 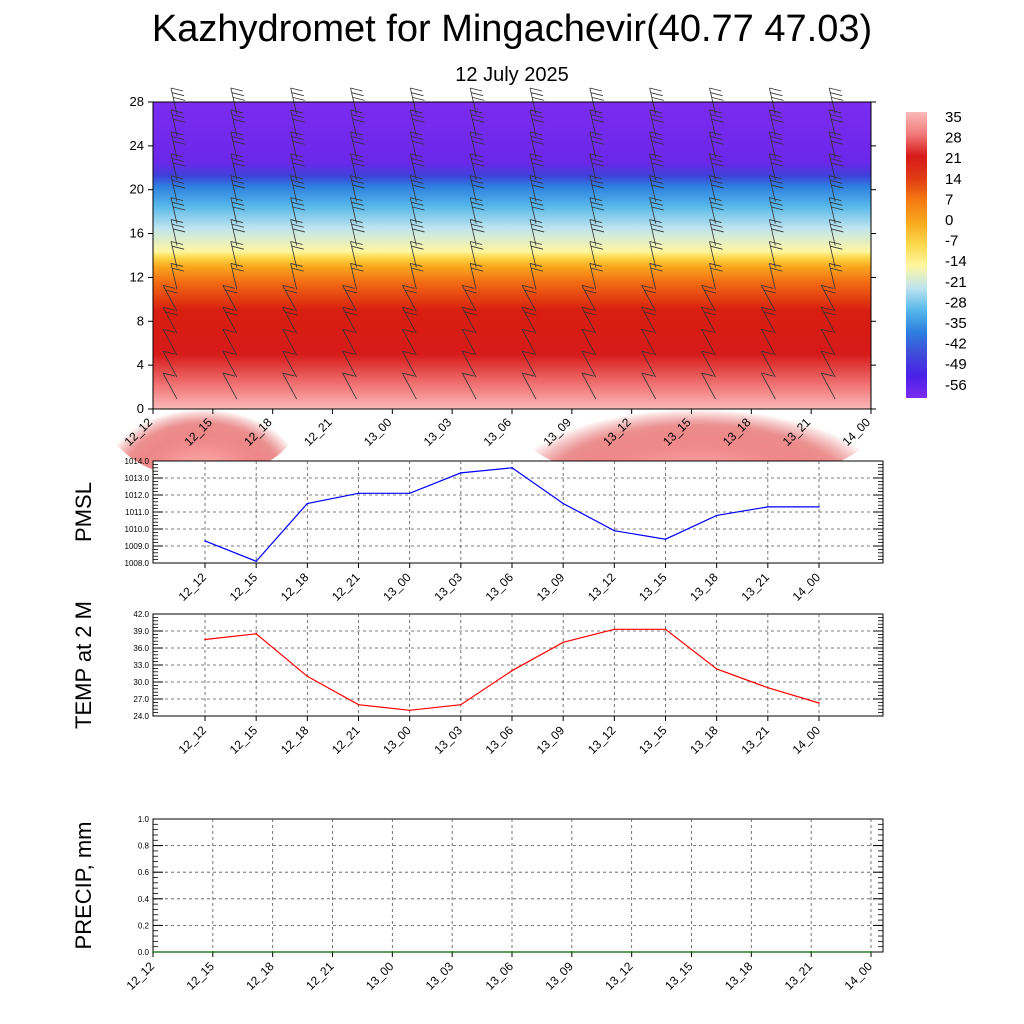 What do you see at coordinates (602, 740) in the screenshot?
I see `x-tick-label: 13_12` at bounding box center [602, 740].